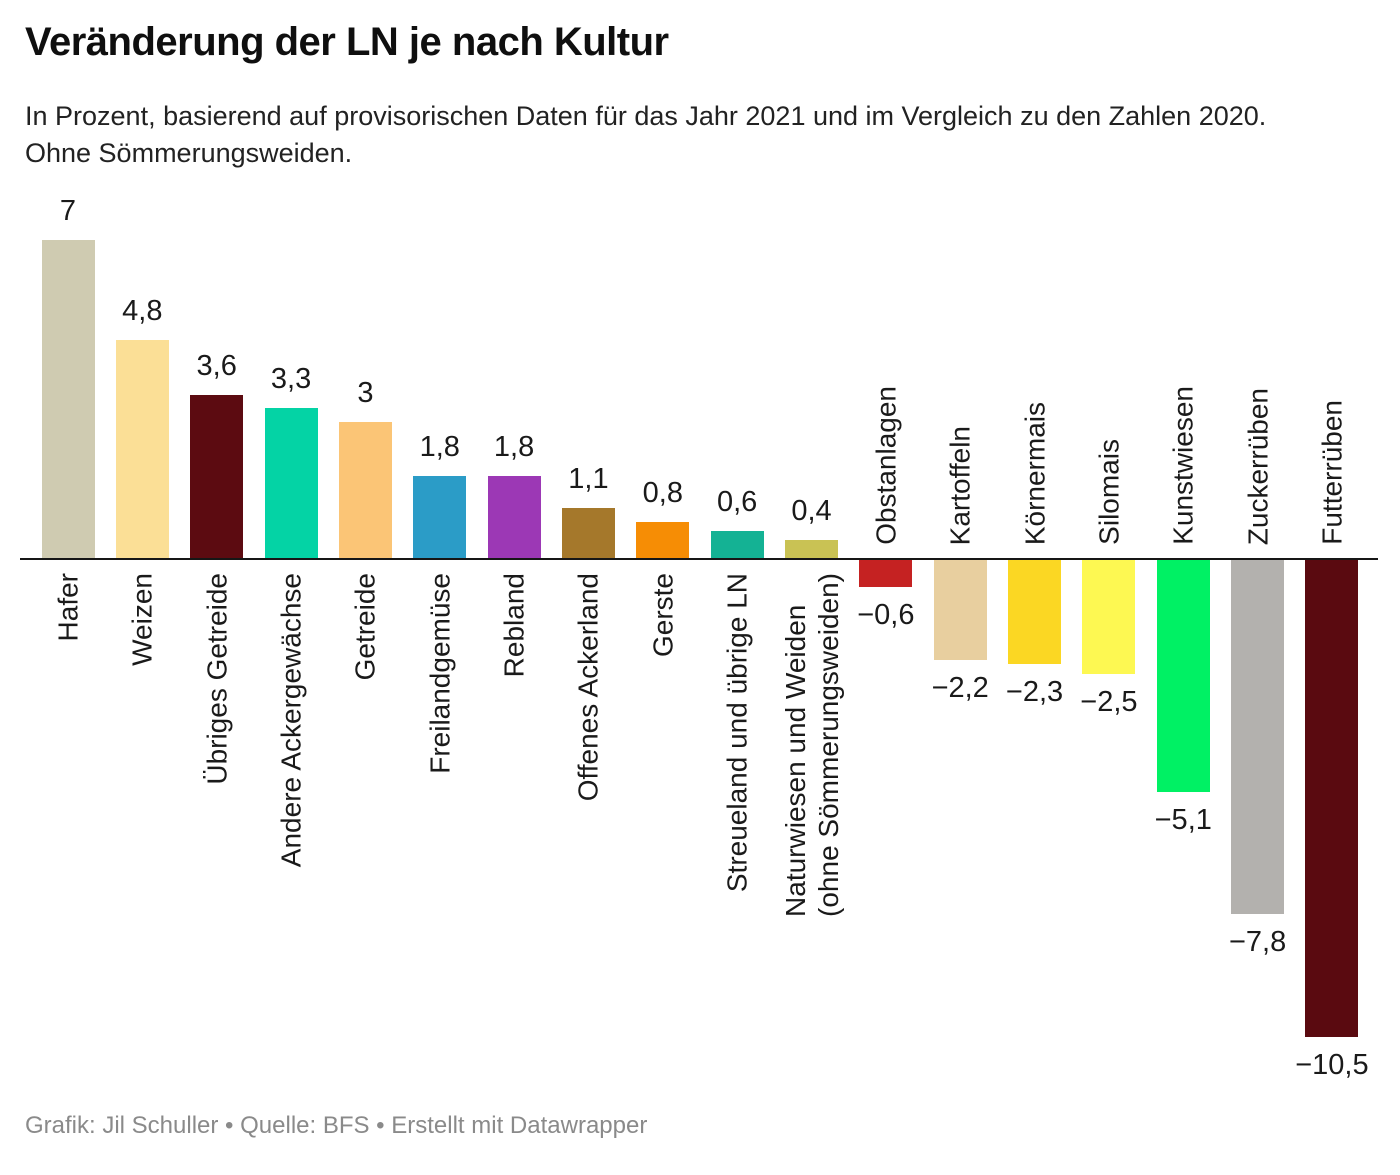 The height and width of the screenshot is (1175, 1400). I want to click on value-label-naturwiesen-und-weiden: 0,4, so click(811, 511).